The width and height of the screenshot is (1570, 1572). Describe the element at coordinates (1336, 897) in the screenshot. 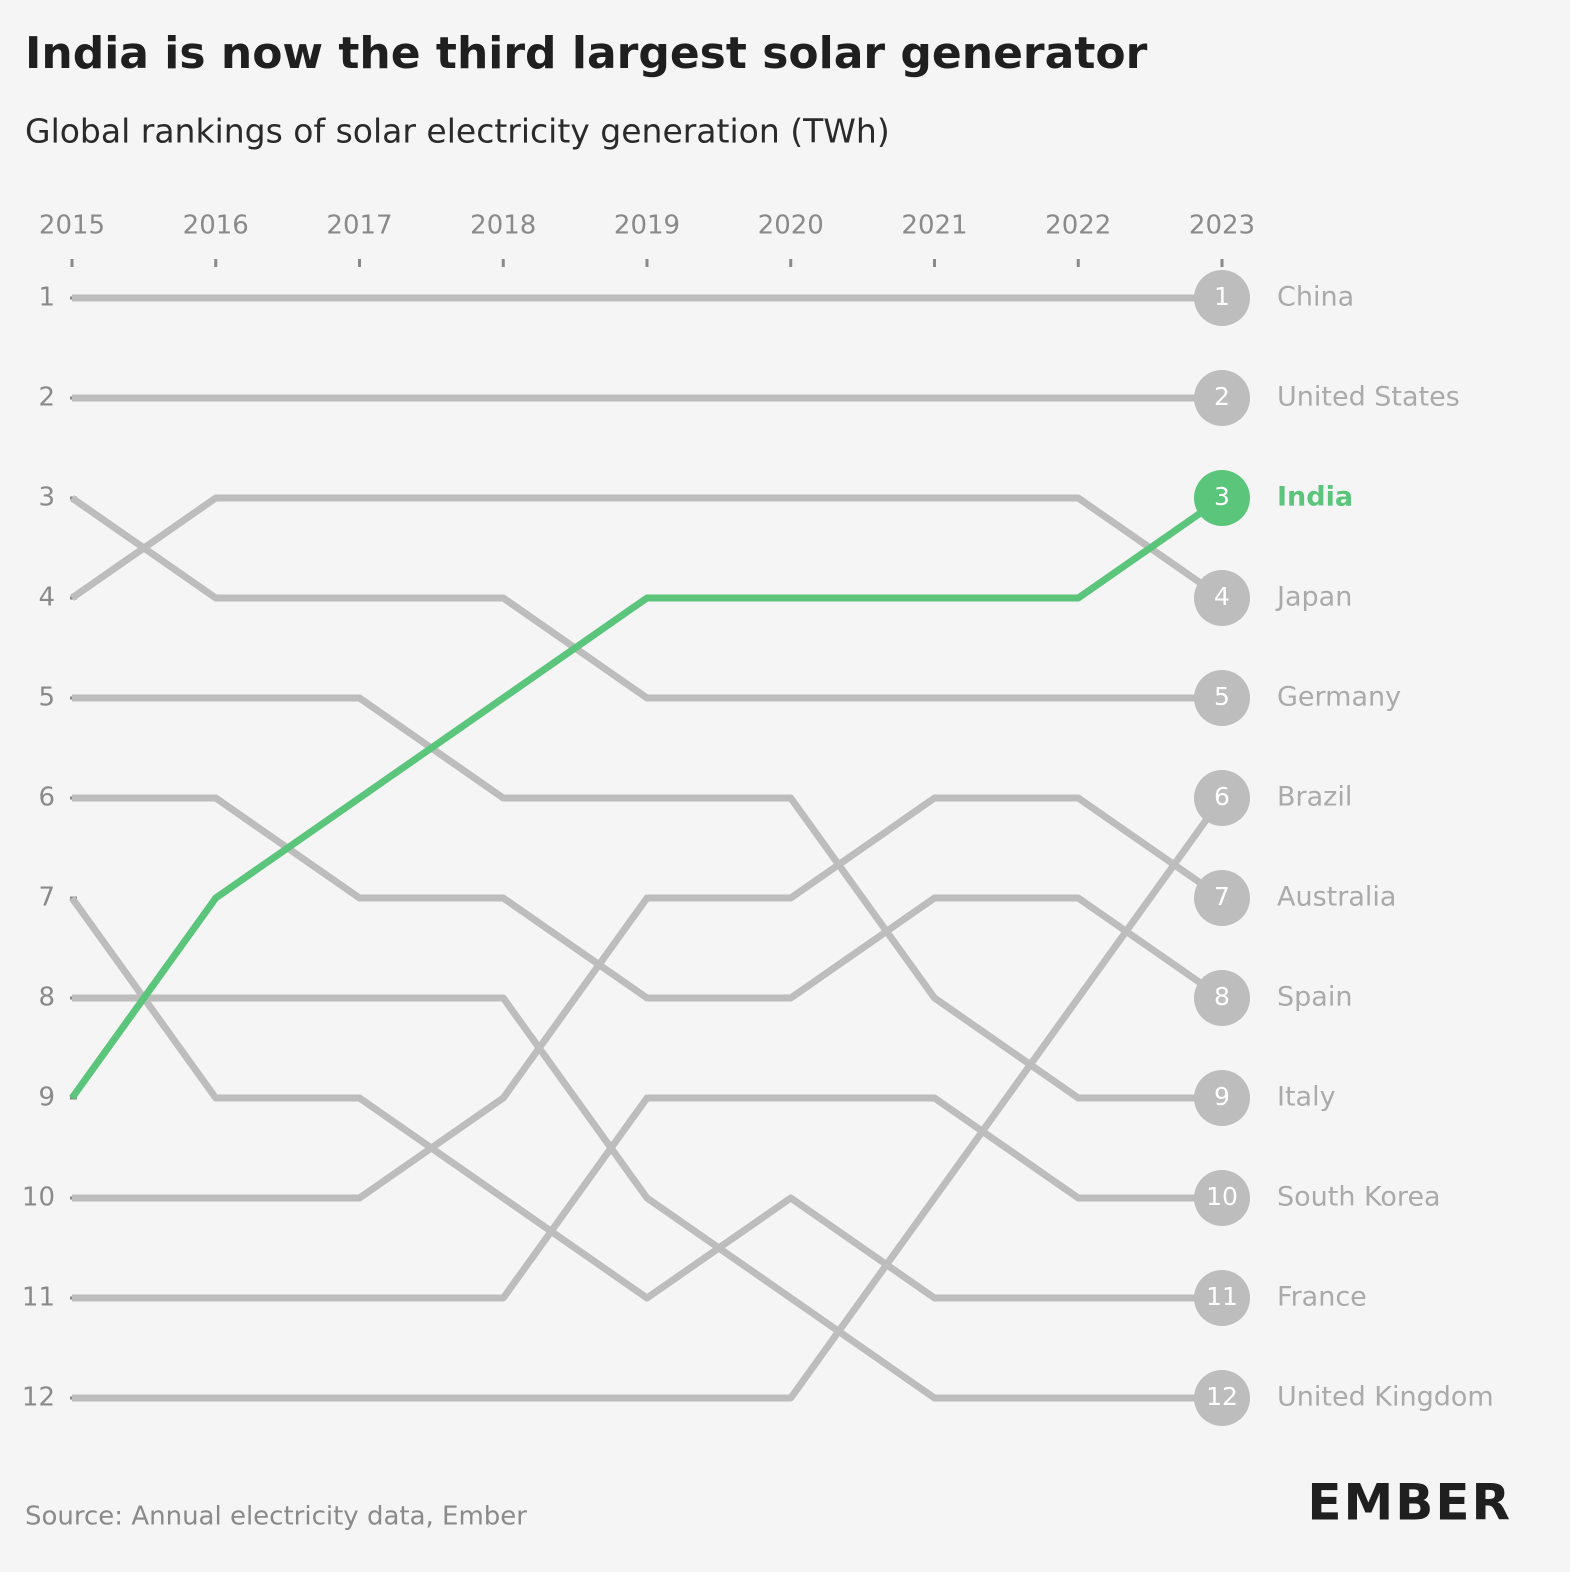

I see `series-label: Australia` at that location.